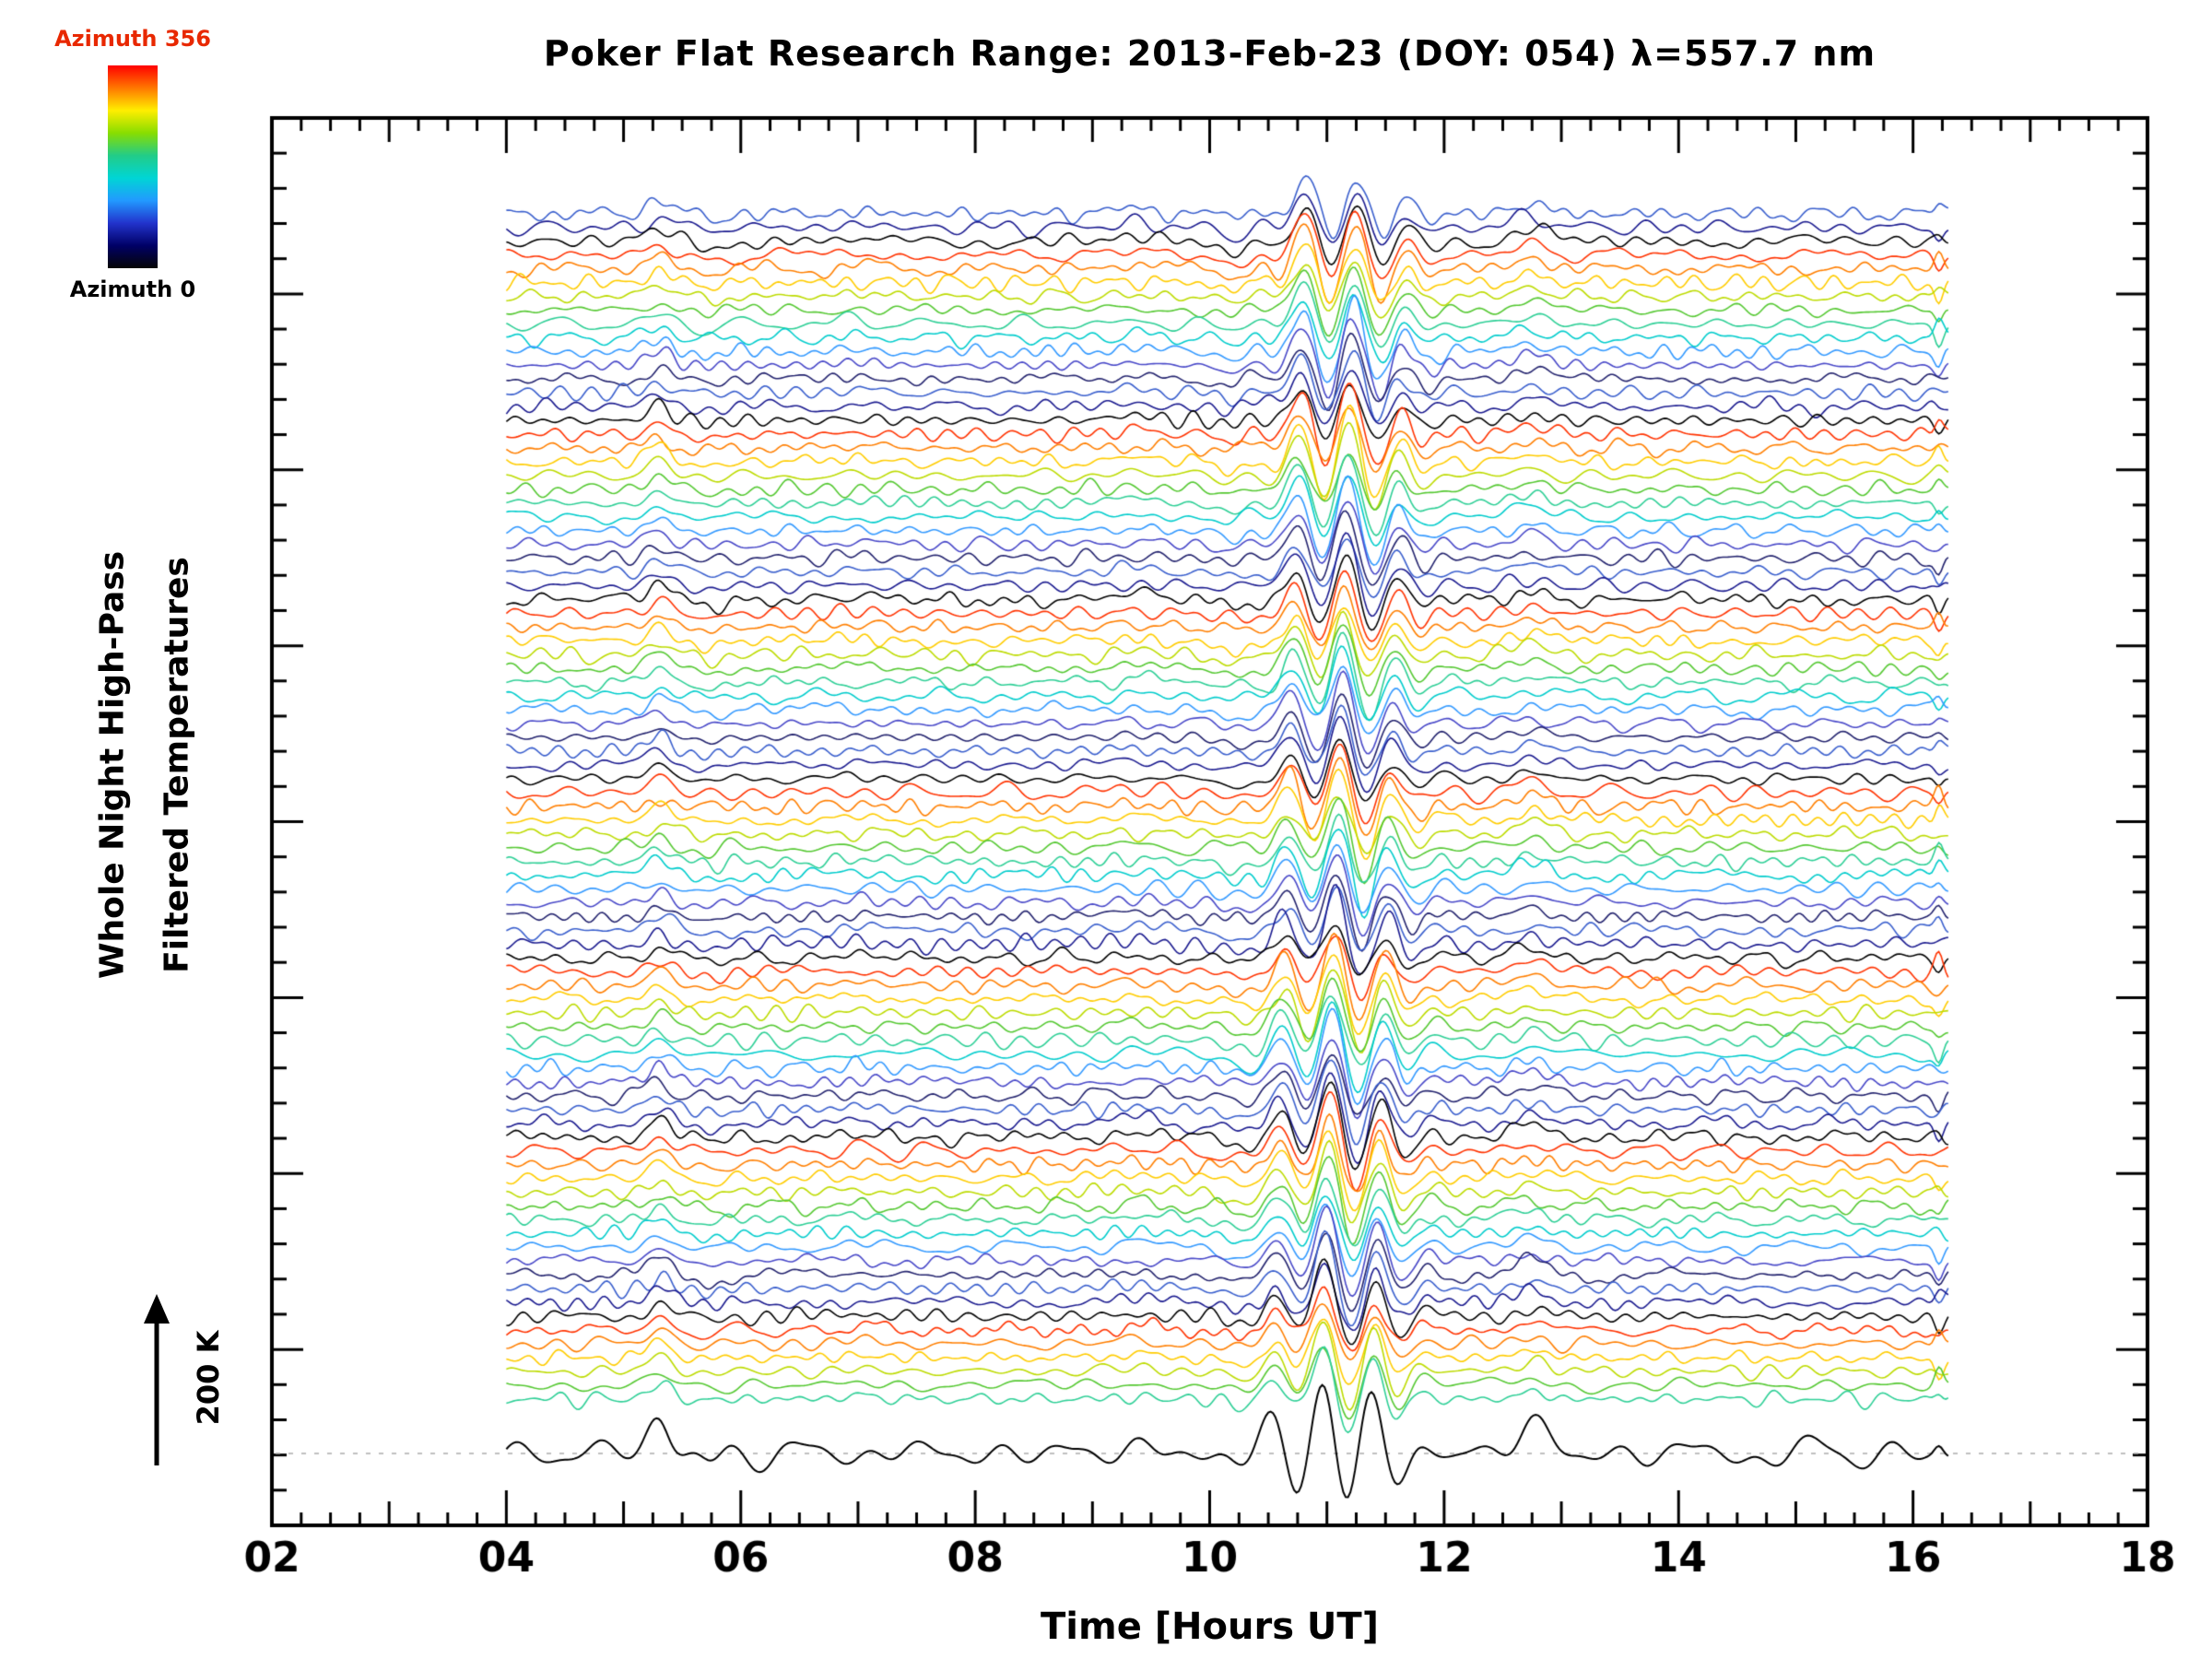  I want to click on x-axis-label: Time [Hours UT], so click(1210, 1627).